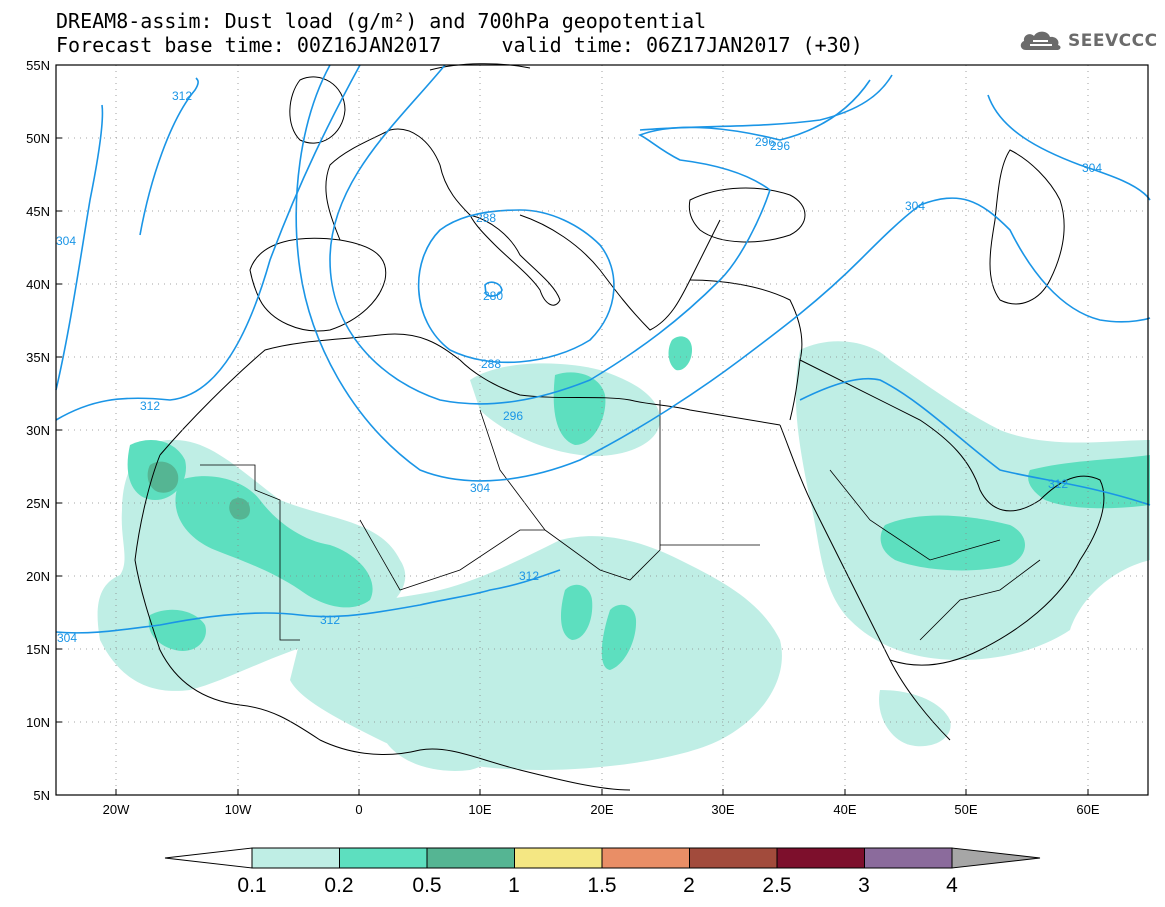  What do you see at coordinates (38, 138) in the screenshot?
I see `lat-label: 50N` at bounding box center [38, 138].